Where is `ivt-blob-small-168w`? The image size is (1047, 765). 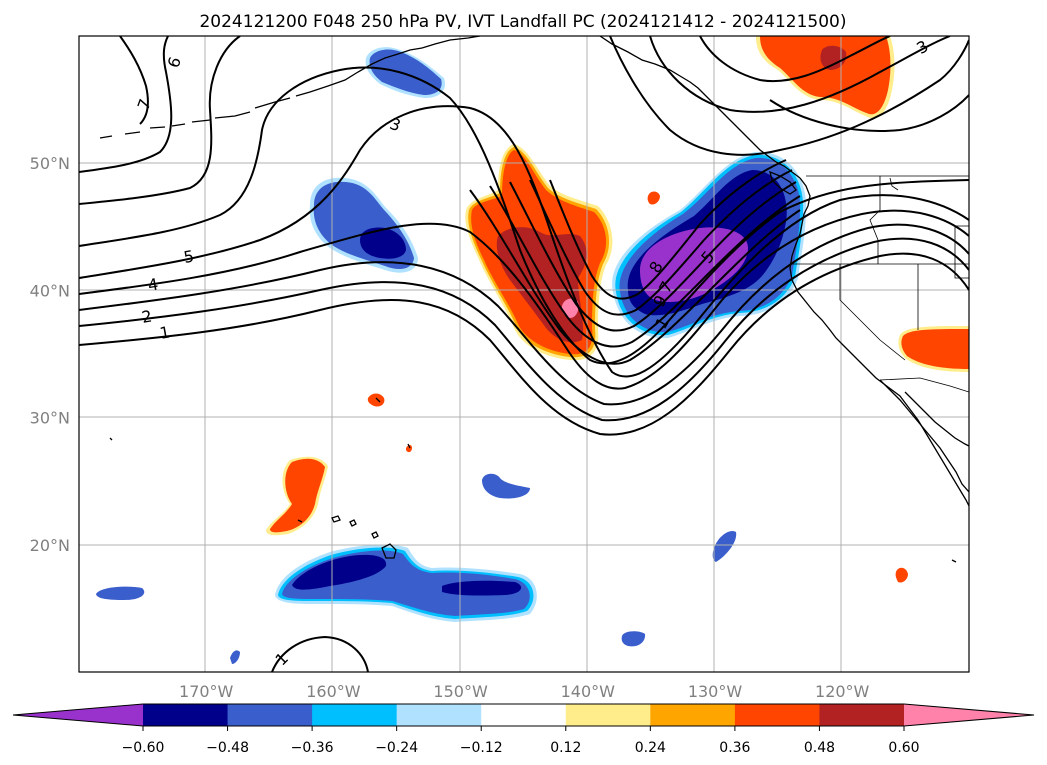
ivt-blob-small-168w is located at coordinates (235, 657).